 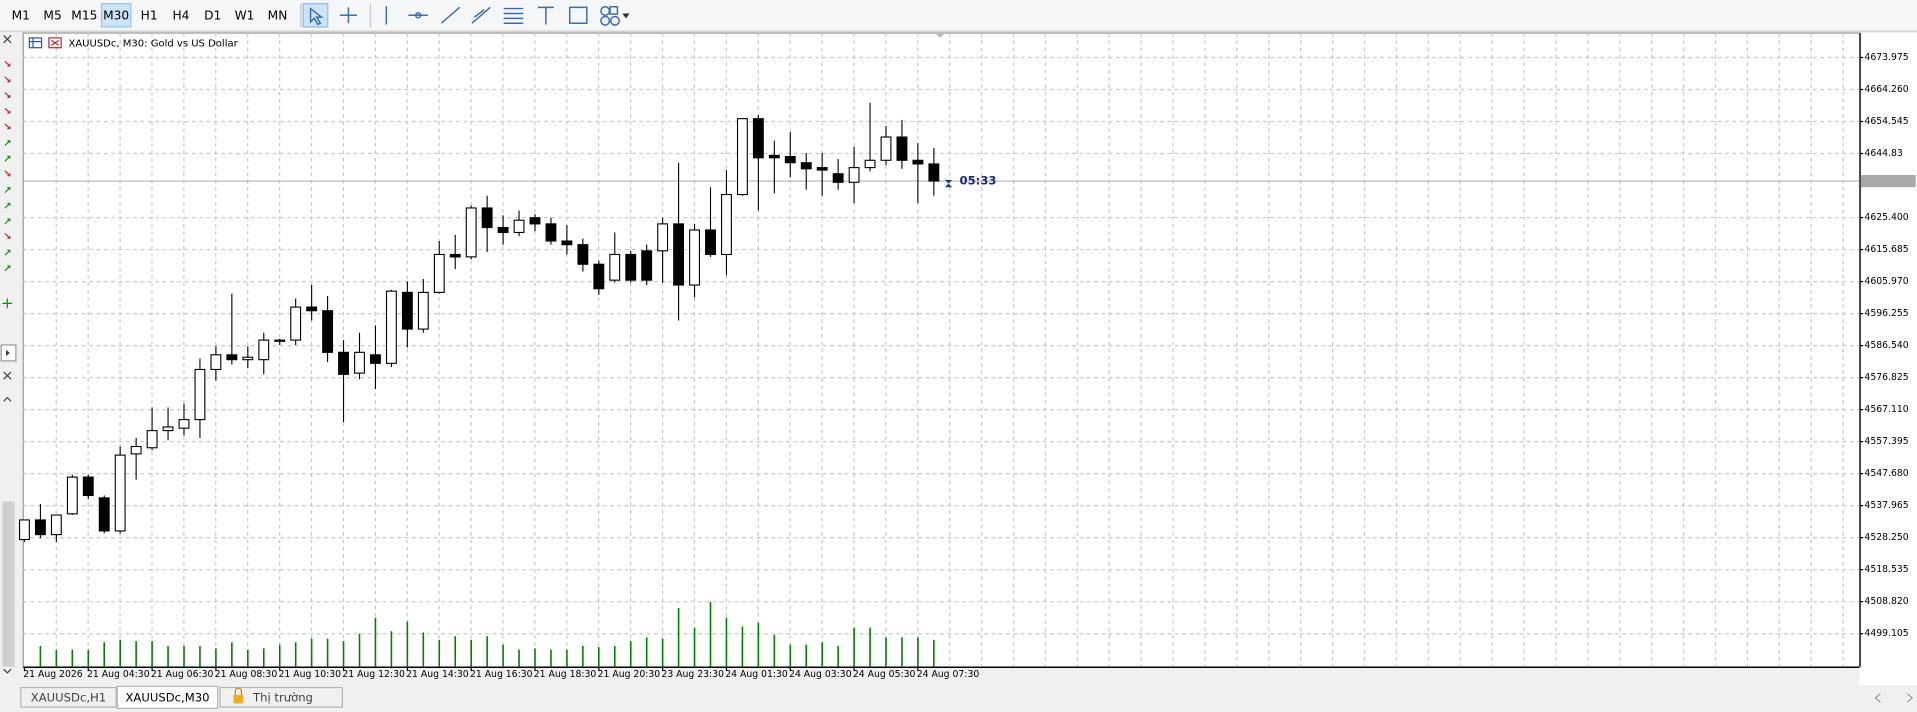 I want to click on timeframe-button: M30, so click(x=116, y=15).